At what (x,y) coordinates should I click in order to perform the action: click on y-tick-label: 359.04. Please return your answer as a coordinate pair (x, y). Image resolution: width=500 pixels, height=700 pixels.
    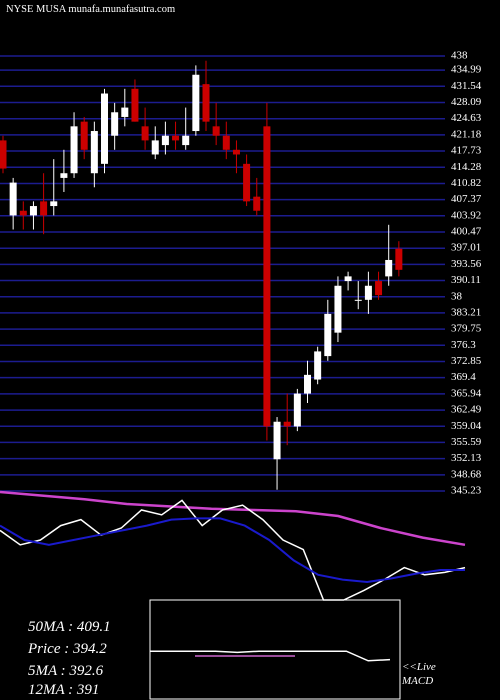
    Looking at the image, I should click on (466, 426).